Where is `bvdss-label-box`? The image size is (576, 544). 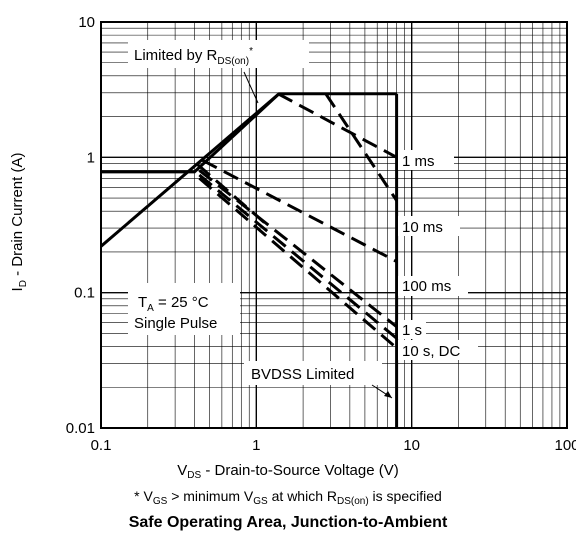 bvdss-label-box is located at coordinates (313, 373).